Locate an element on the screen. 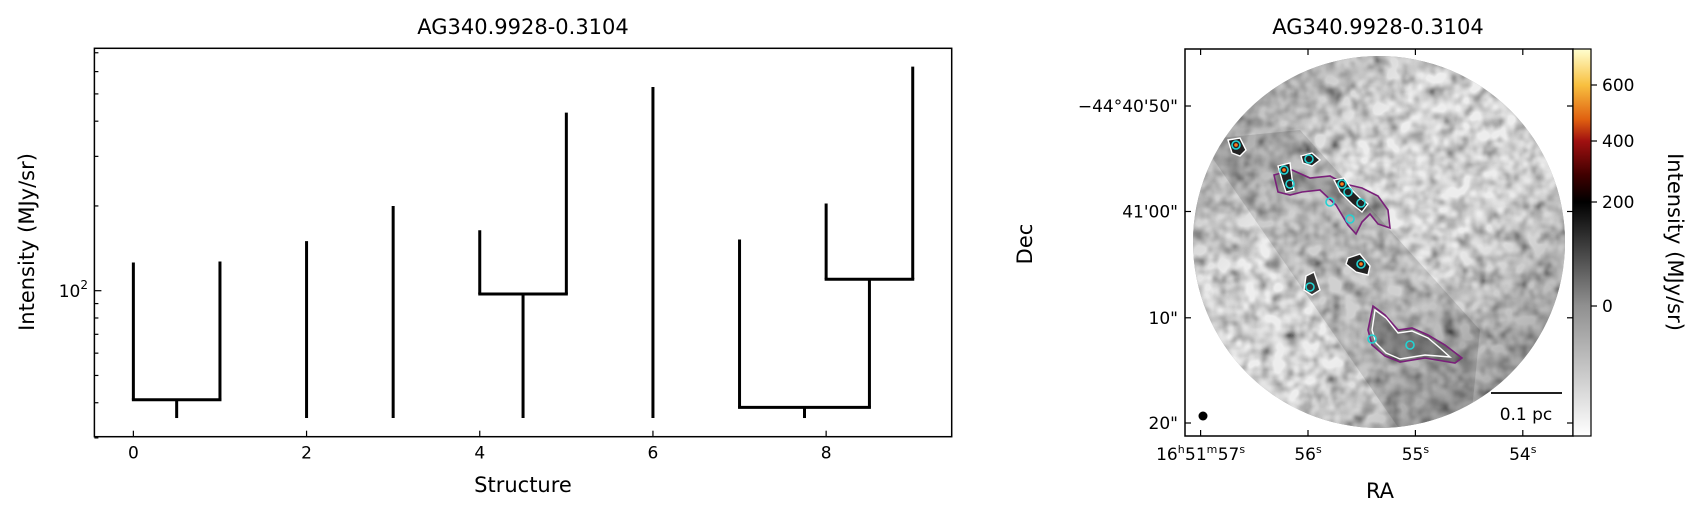 The image size is (1700, 520). x-tick-label: 6 is located at coordinates (653, 454).